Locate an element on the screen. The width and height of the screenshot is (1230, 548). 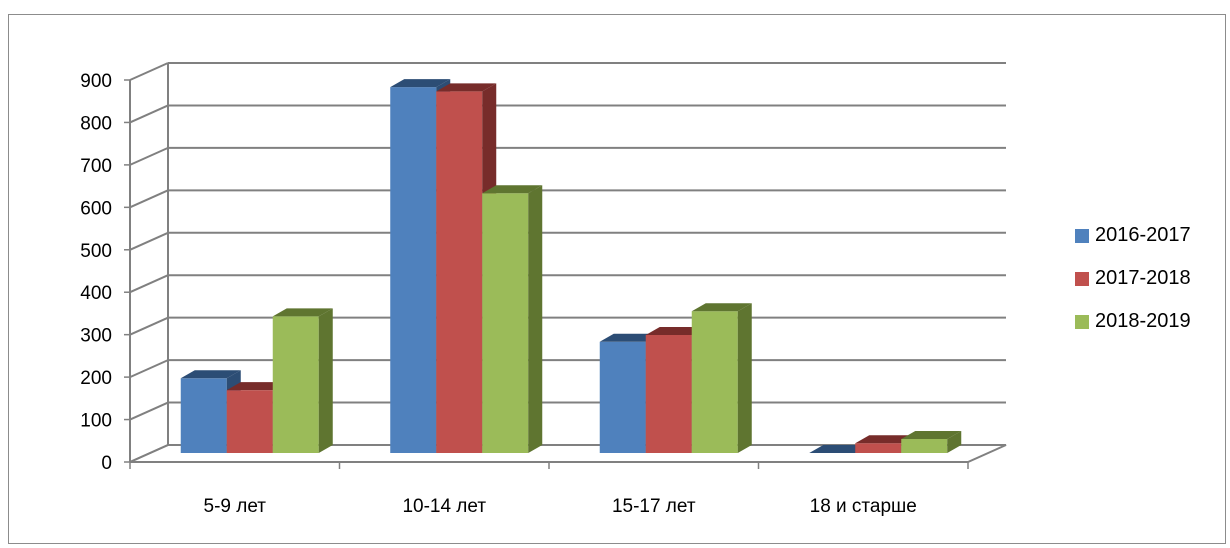
y-tick-label: 500 is located at coordinates (96, 251).